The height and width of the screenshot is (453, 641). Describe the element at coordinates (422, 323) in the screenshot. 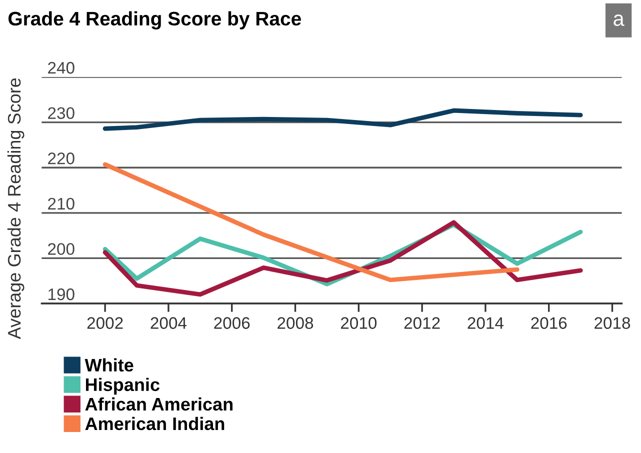

I see `x-tick-label: 2012` at that location.